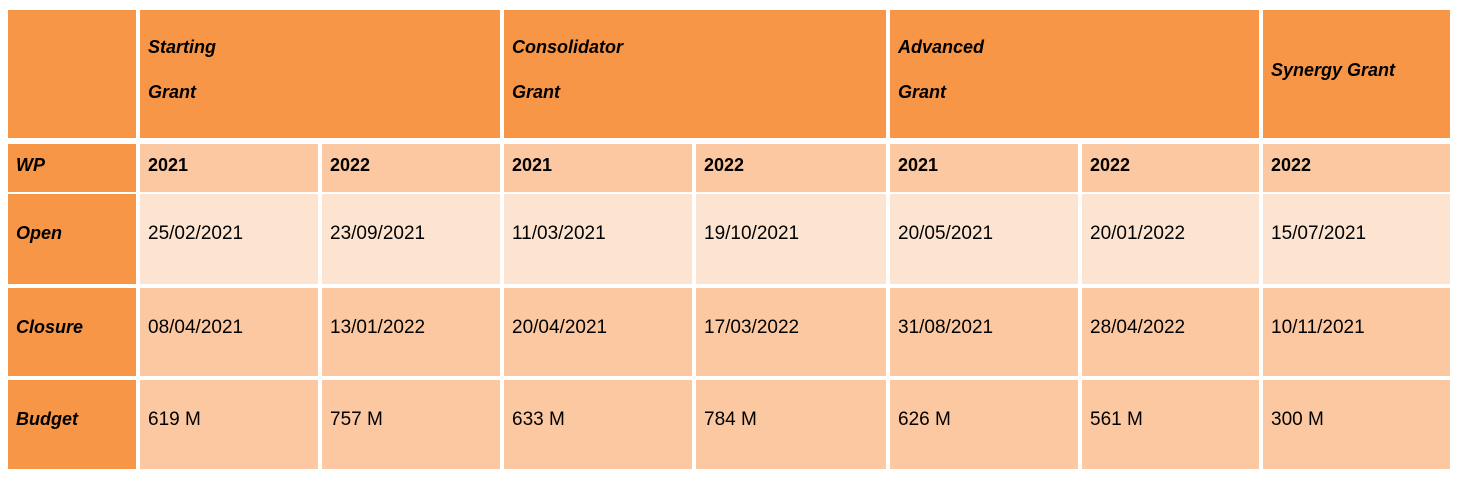  Describe the element at coordinates (538, 419) in the screenshot. I see `cell-value: 633 M` at that location.